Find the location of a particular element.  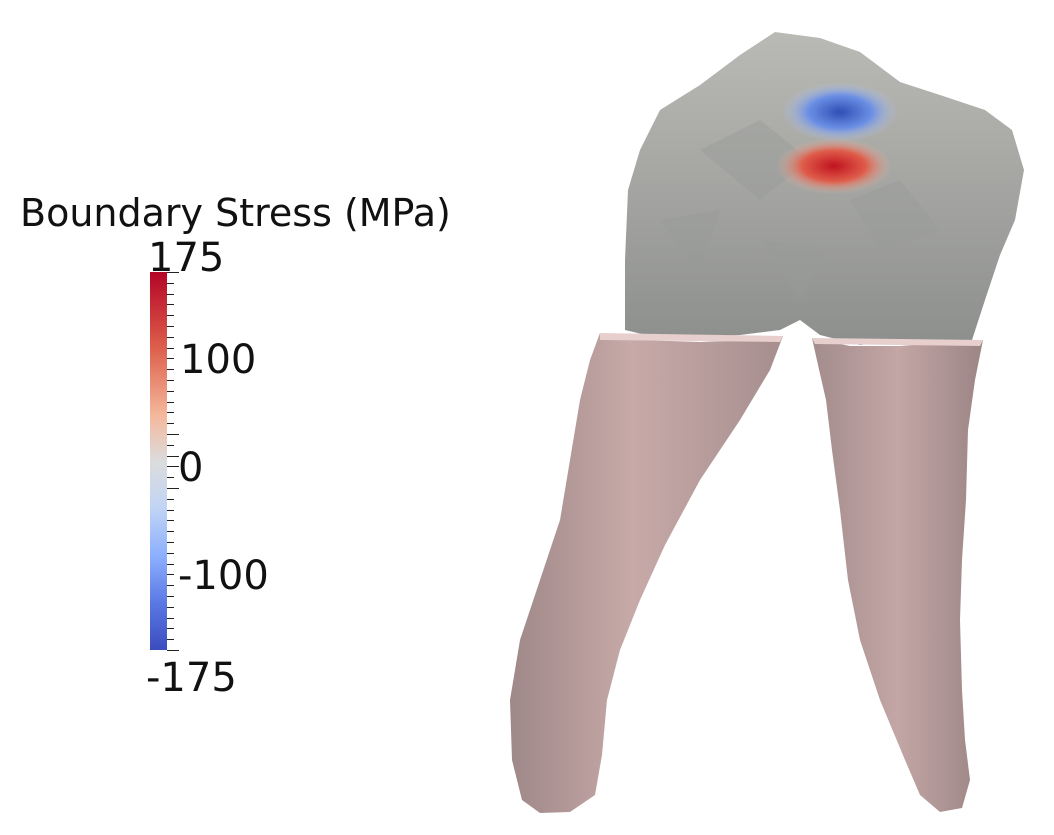

legend-label-neg100: -100 is located at coordinates (223, 576).